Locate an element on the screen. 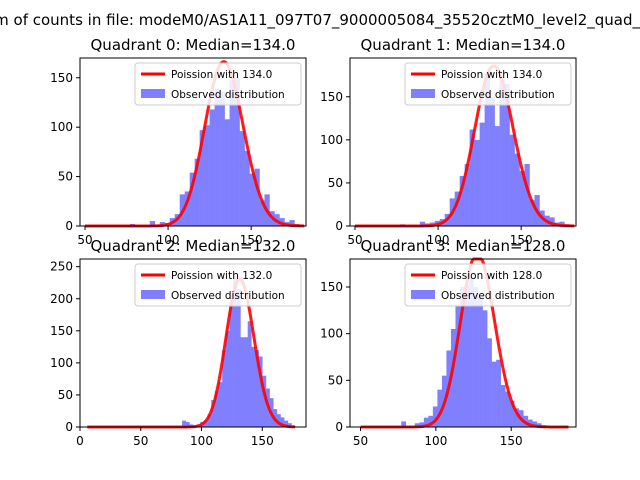  legend-observed-label: Observed distribution is located at coordinates (498, 296).